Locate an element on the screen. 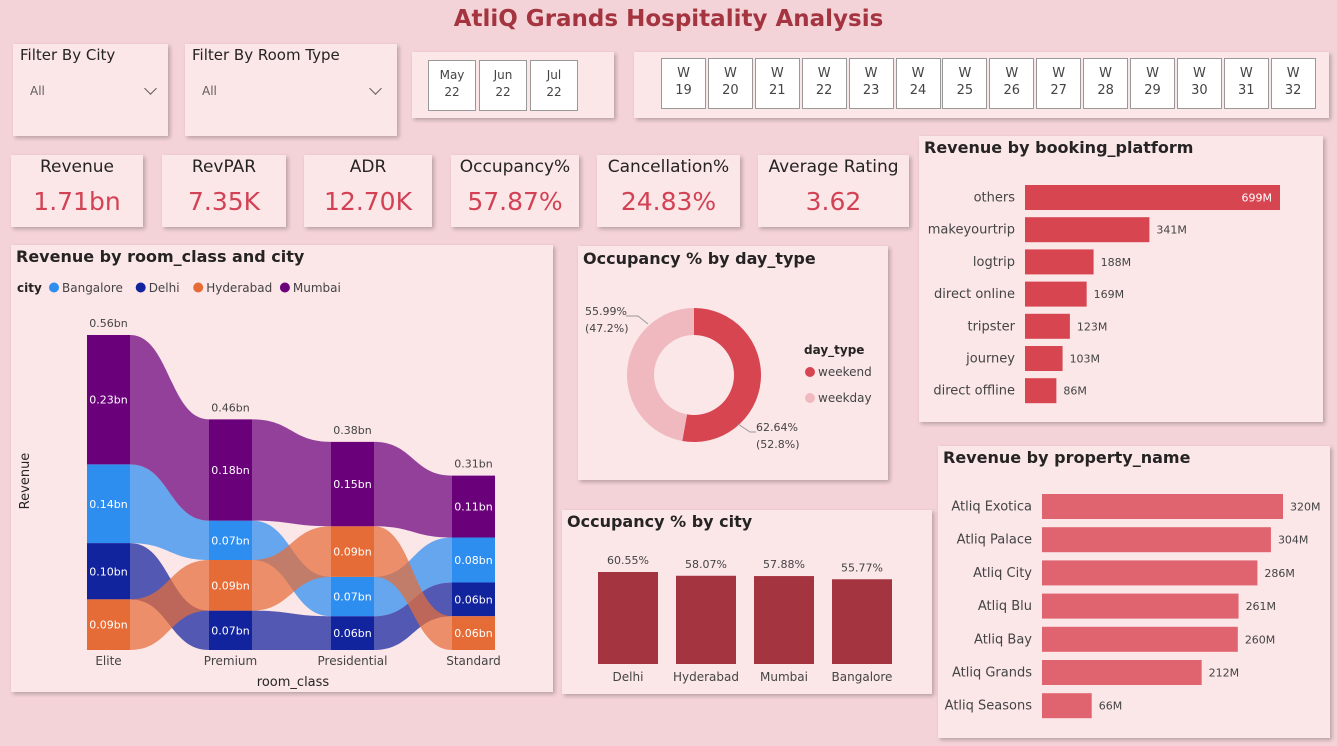 The width and height of the screenshot is (1337, 746). category-label: Atliq Blu is located at coordinates (1005, 606).